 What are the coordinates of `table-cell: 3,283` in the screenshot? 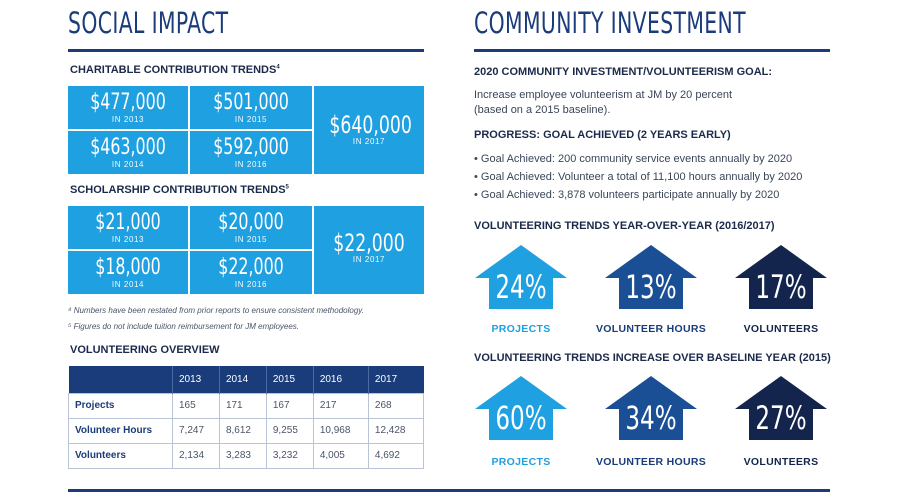 It's located at (242, 455).